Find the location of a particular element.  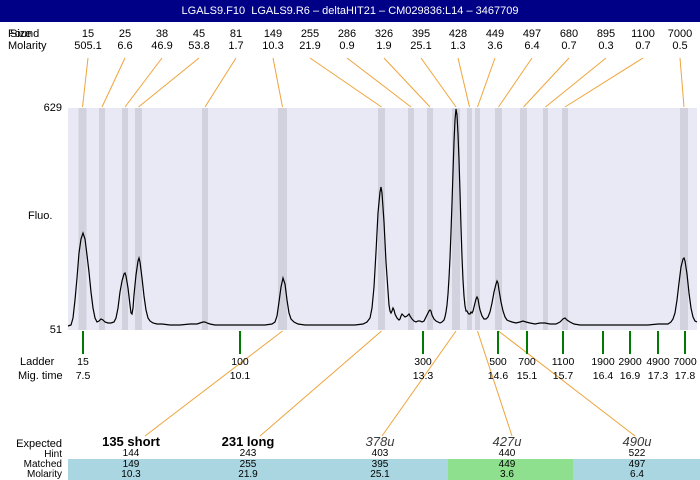

matched-highlight-band is located at coordinates (510, 469).